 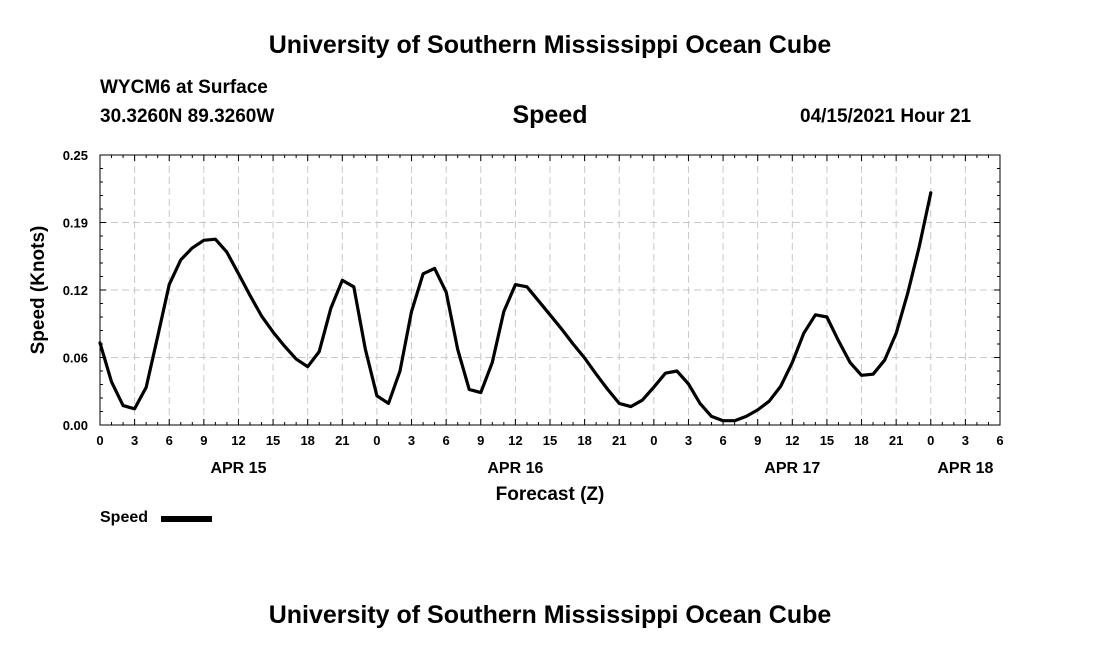 What do you see at coordinates (550, 115) in the screenshot?
I see `chart-title: Speed` at bounding box center [550, 115].